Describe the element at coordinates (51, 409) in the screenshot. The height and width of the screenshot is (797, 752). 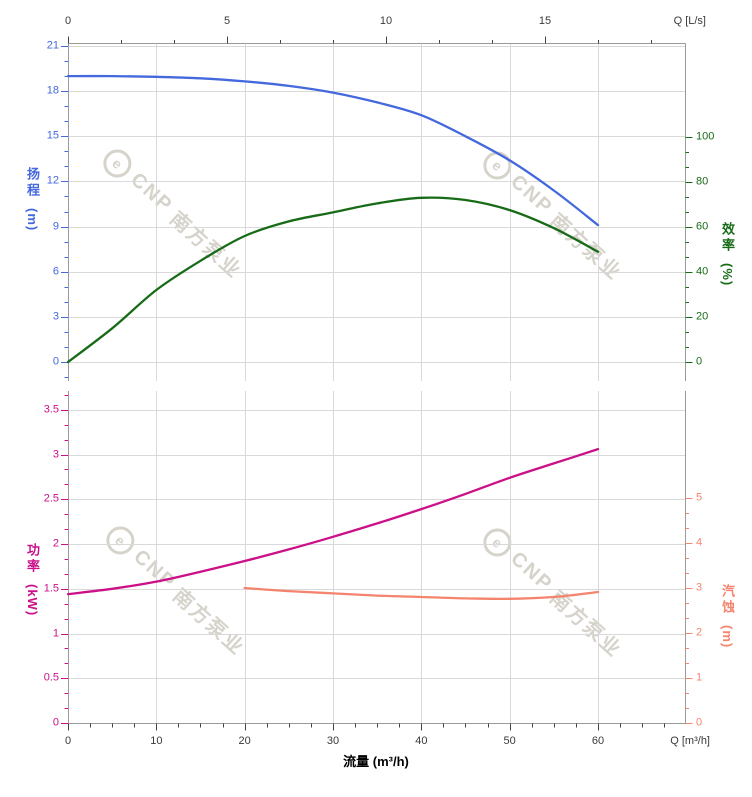
I see `power-axis-tick-label: 3.5` at that location.